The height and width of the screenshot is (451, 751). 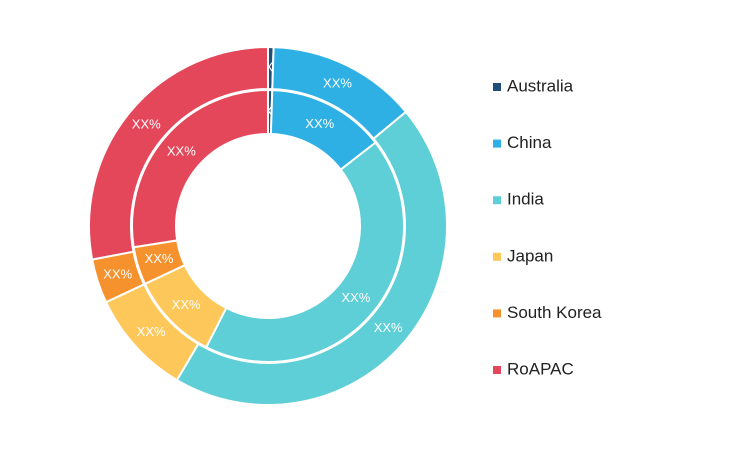 What do you see at coordinates (525, 199) in the screenshot?
I see `legend-label: India` at bounding box center [525, 199].